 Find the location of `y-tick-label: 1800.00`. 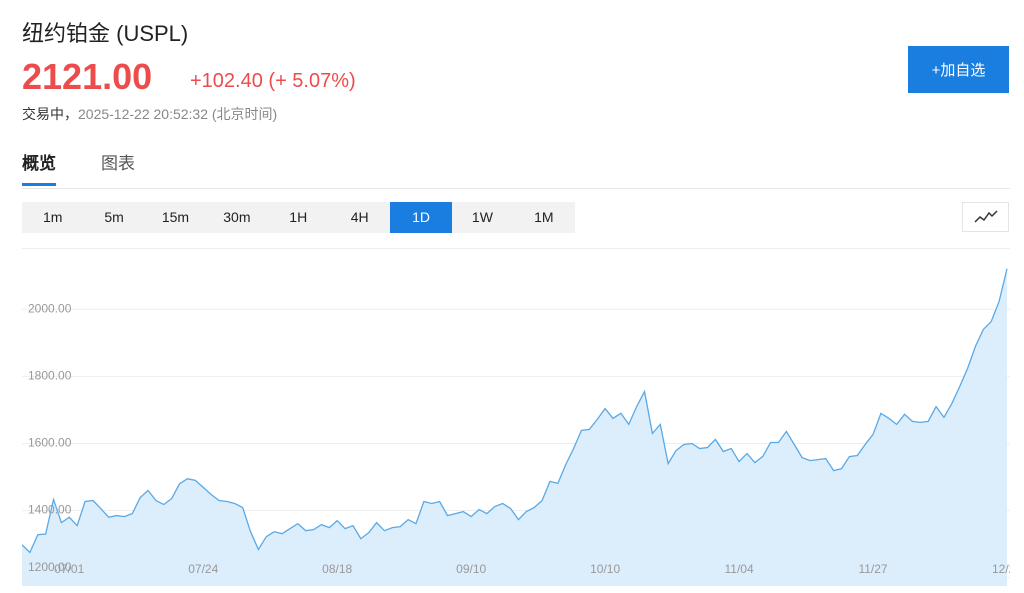

y-tick-label: 1800.00 is located at coordinates (50, 376).